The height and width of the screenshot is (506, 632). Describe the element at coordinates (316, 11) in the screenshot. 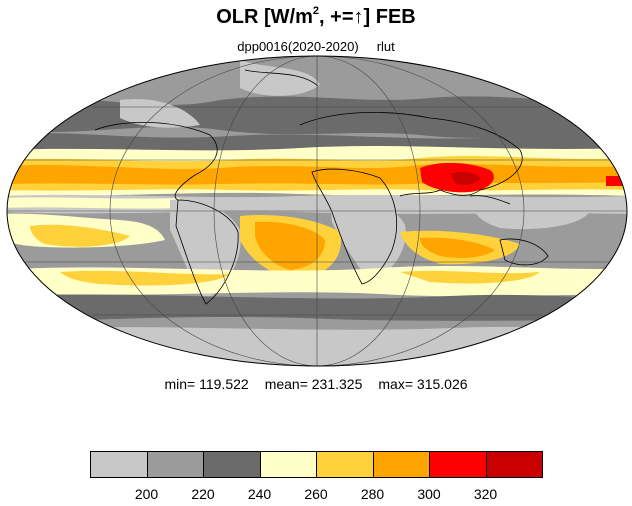

I see `title-exponent: 2` at that location.